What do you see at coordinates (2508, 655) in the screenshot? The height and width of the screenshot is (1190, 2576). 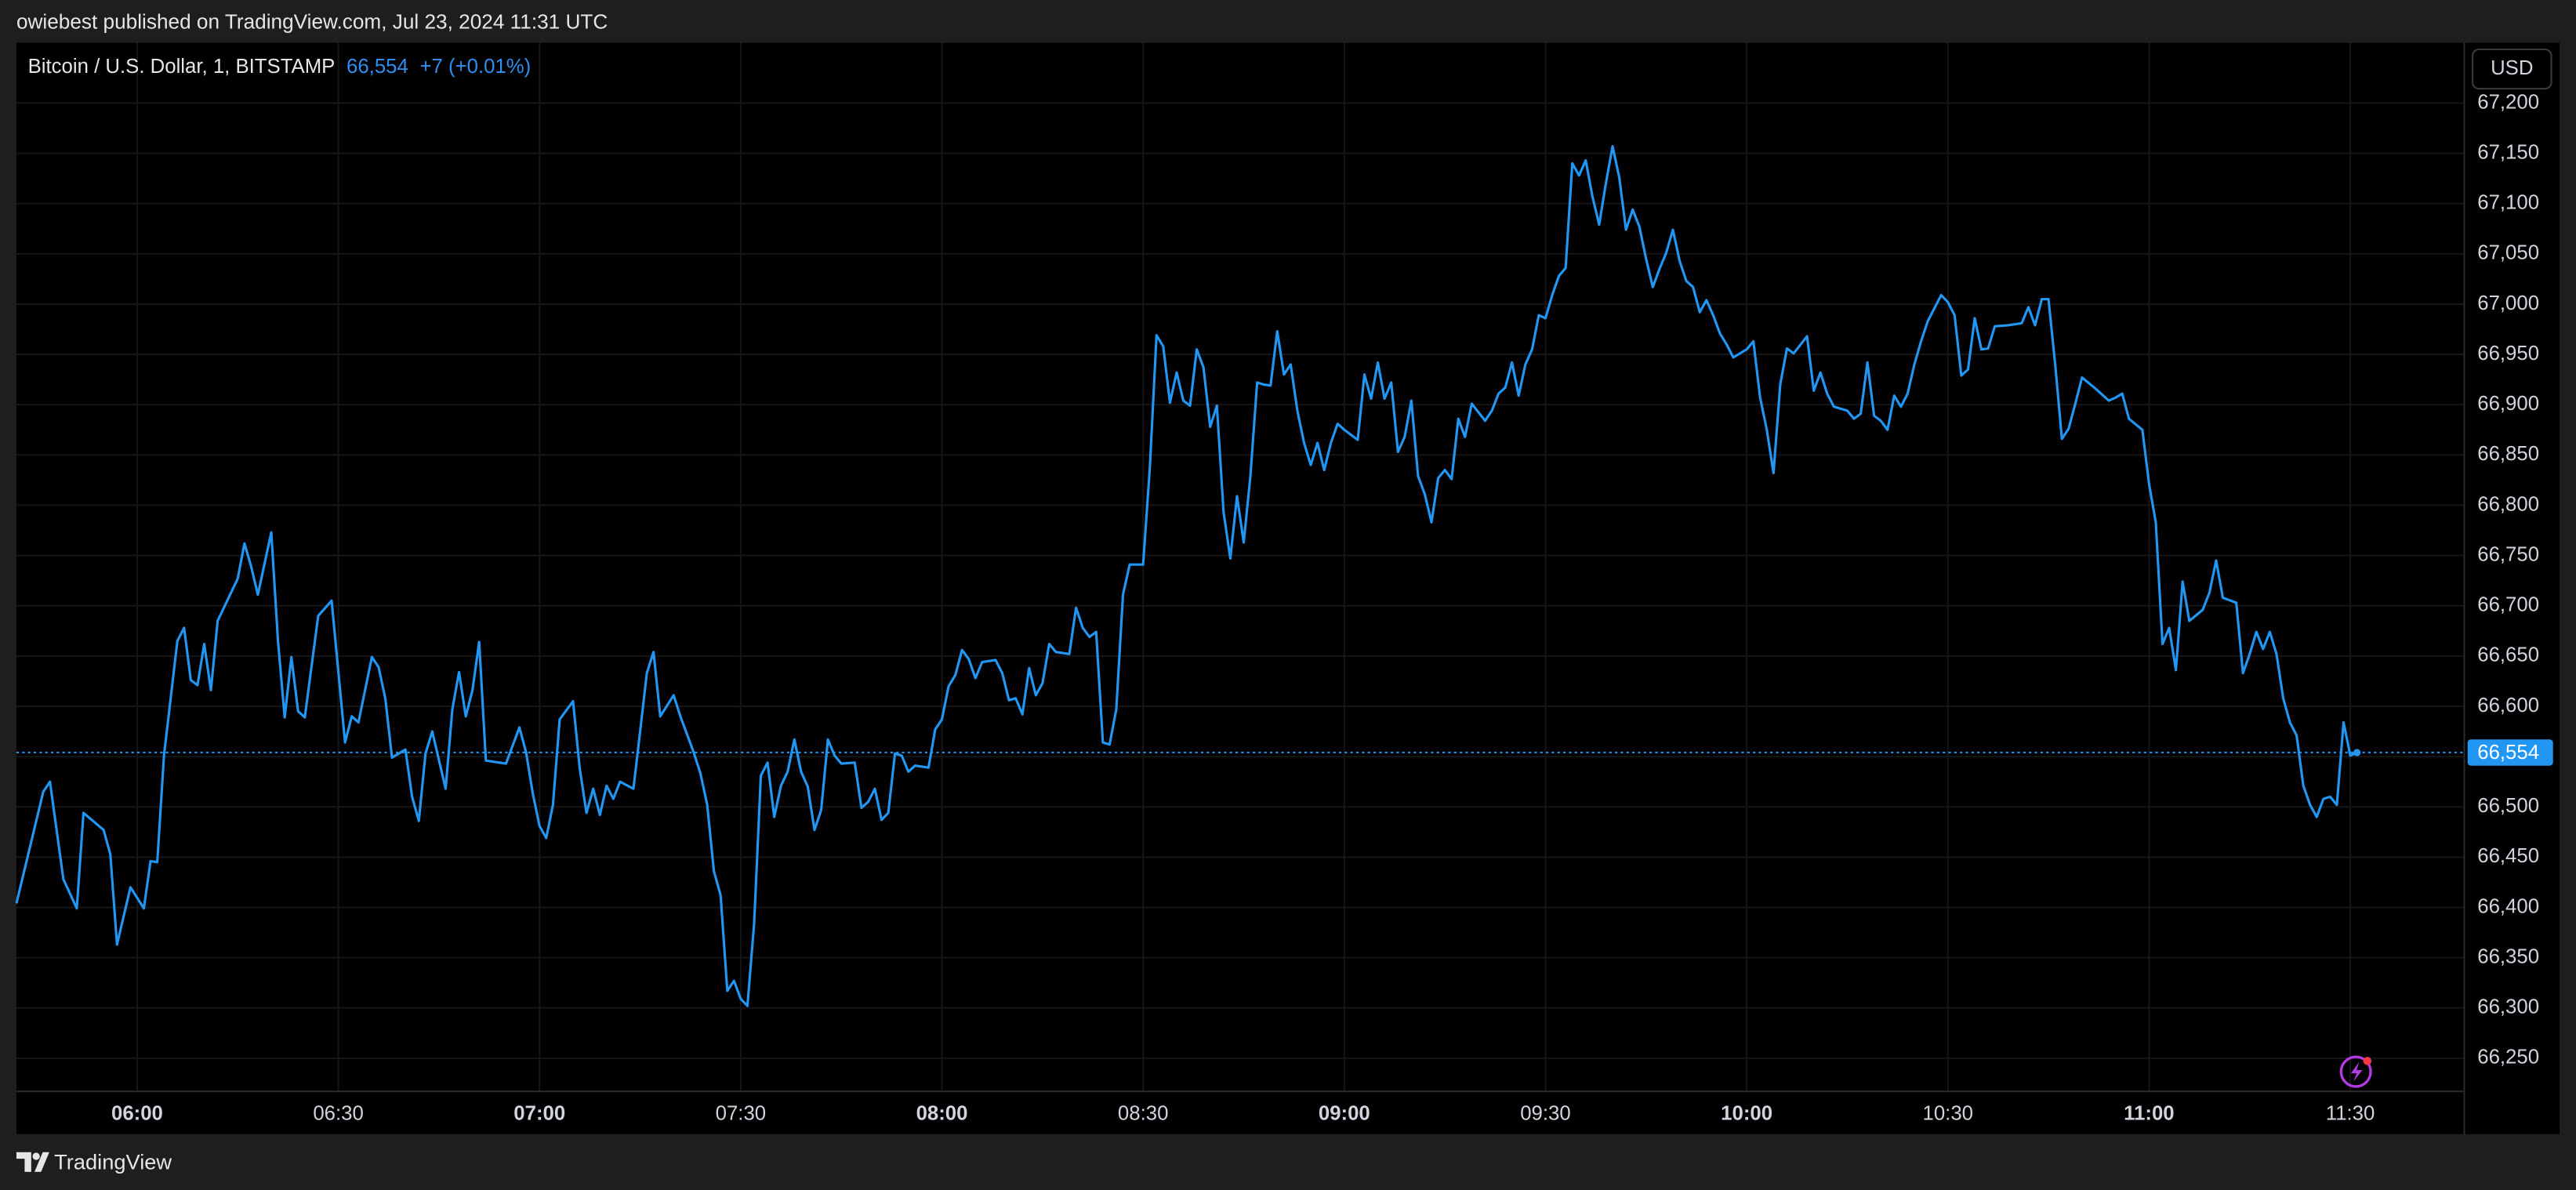 I see `y-tick-label: 66,650` at bounding box center [2508, 655].